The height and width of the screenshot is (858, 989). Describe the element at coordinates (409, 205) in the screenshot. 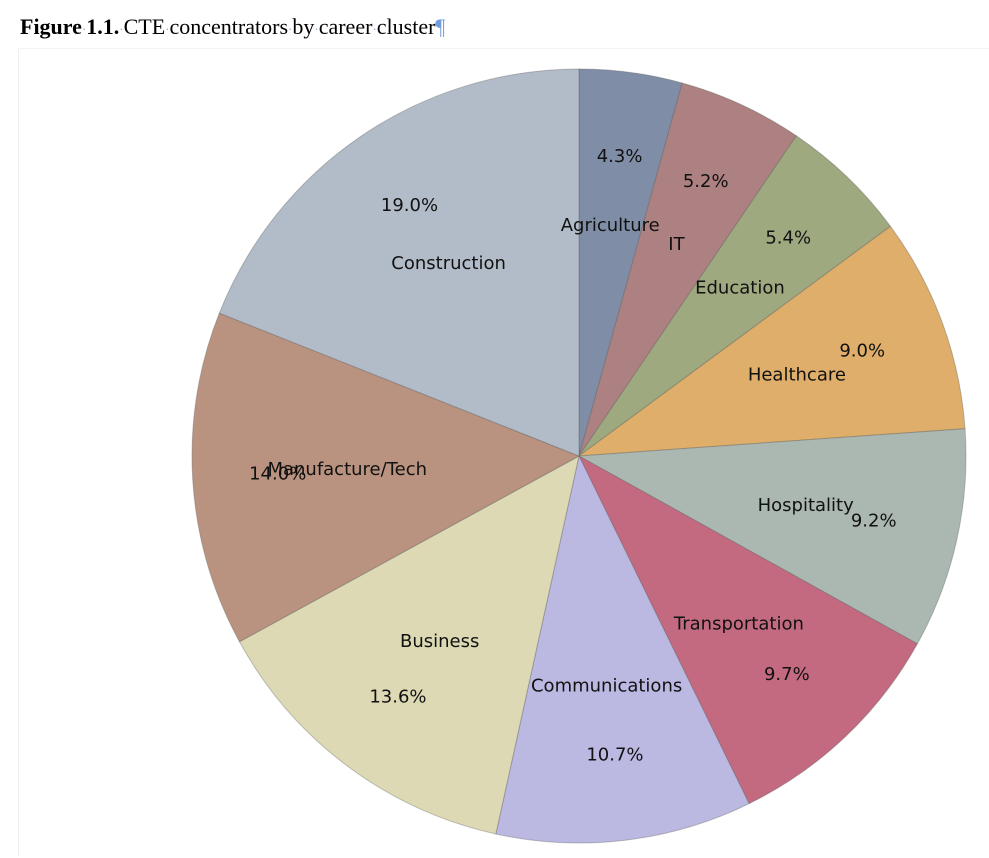

I see `slice-percent-construction: 19.0%` at that location.